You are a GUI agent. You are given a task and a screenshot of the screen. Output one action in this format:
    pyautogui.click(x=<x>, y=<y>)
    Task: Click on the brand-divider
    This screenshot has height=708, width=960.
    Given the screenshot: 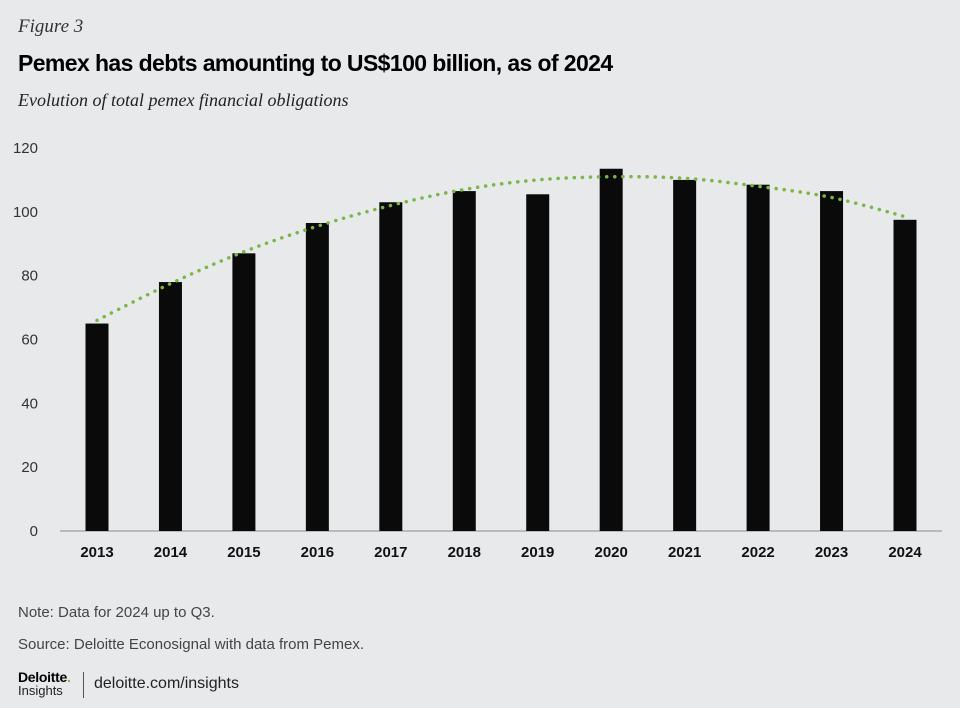 What is the action you would take?
    pyautogui.click(x=83, y=685)
    